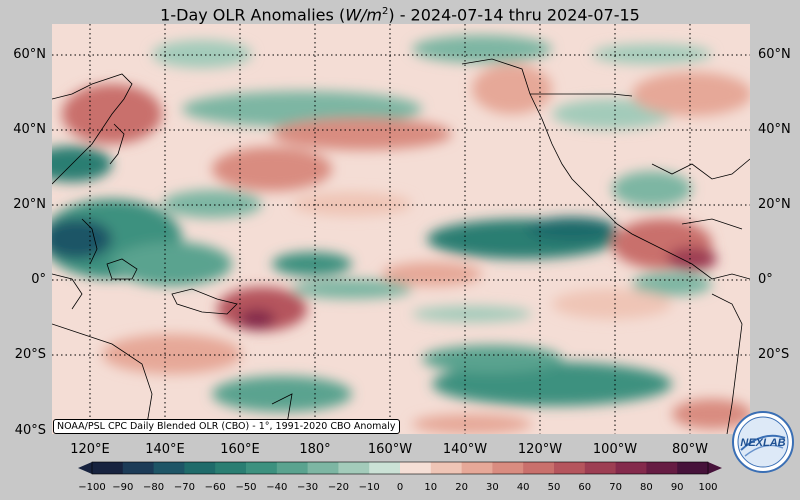 Image resolution: width=800 pixels, height=500 pixels. What do you see at coordinates (369, 487) in the screenshot?
I see `colorbar-tick-label: −10` at bounding box center [369, 487].